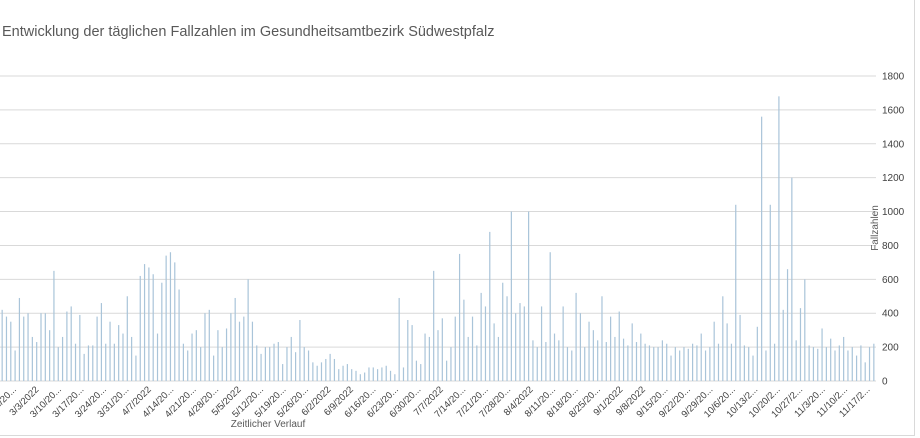 The width and height of the screenshot is (920, 438). What do you see at coordinates (893, 178) in the screenshot?
I see `y-tick-label: 1200` at bounding box center [893, 178].